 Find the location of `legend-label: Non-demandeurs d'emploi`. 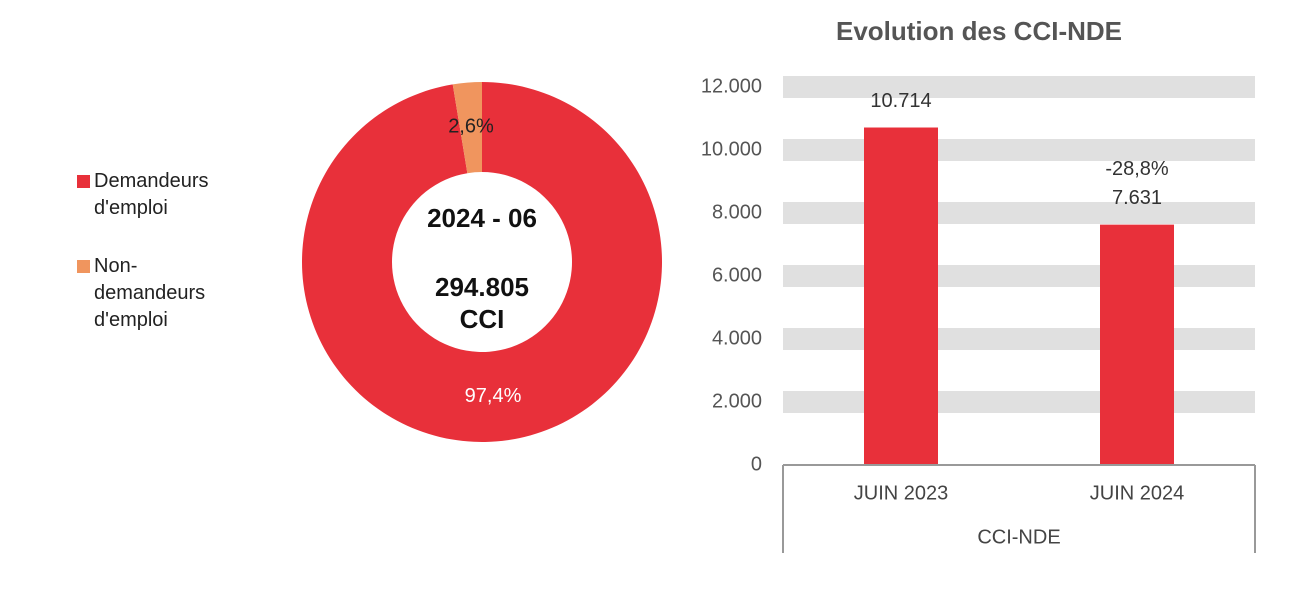

legend-label: Non-demandeurs d'emploi is located at coordinates (150, 293).